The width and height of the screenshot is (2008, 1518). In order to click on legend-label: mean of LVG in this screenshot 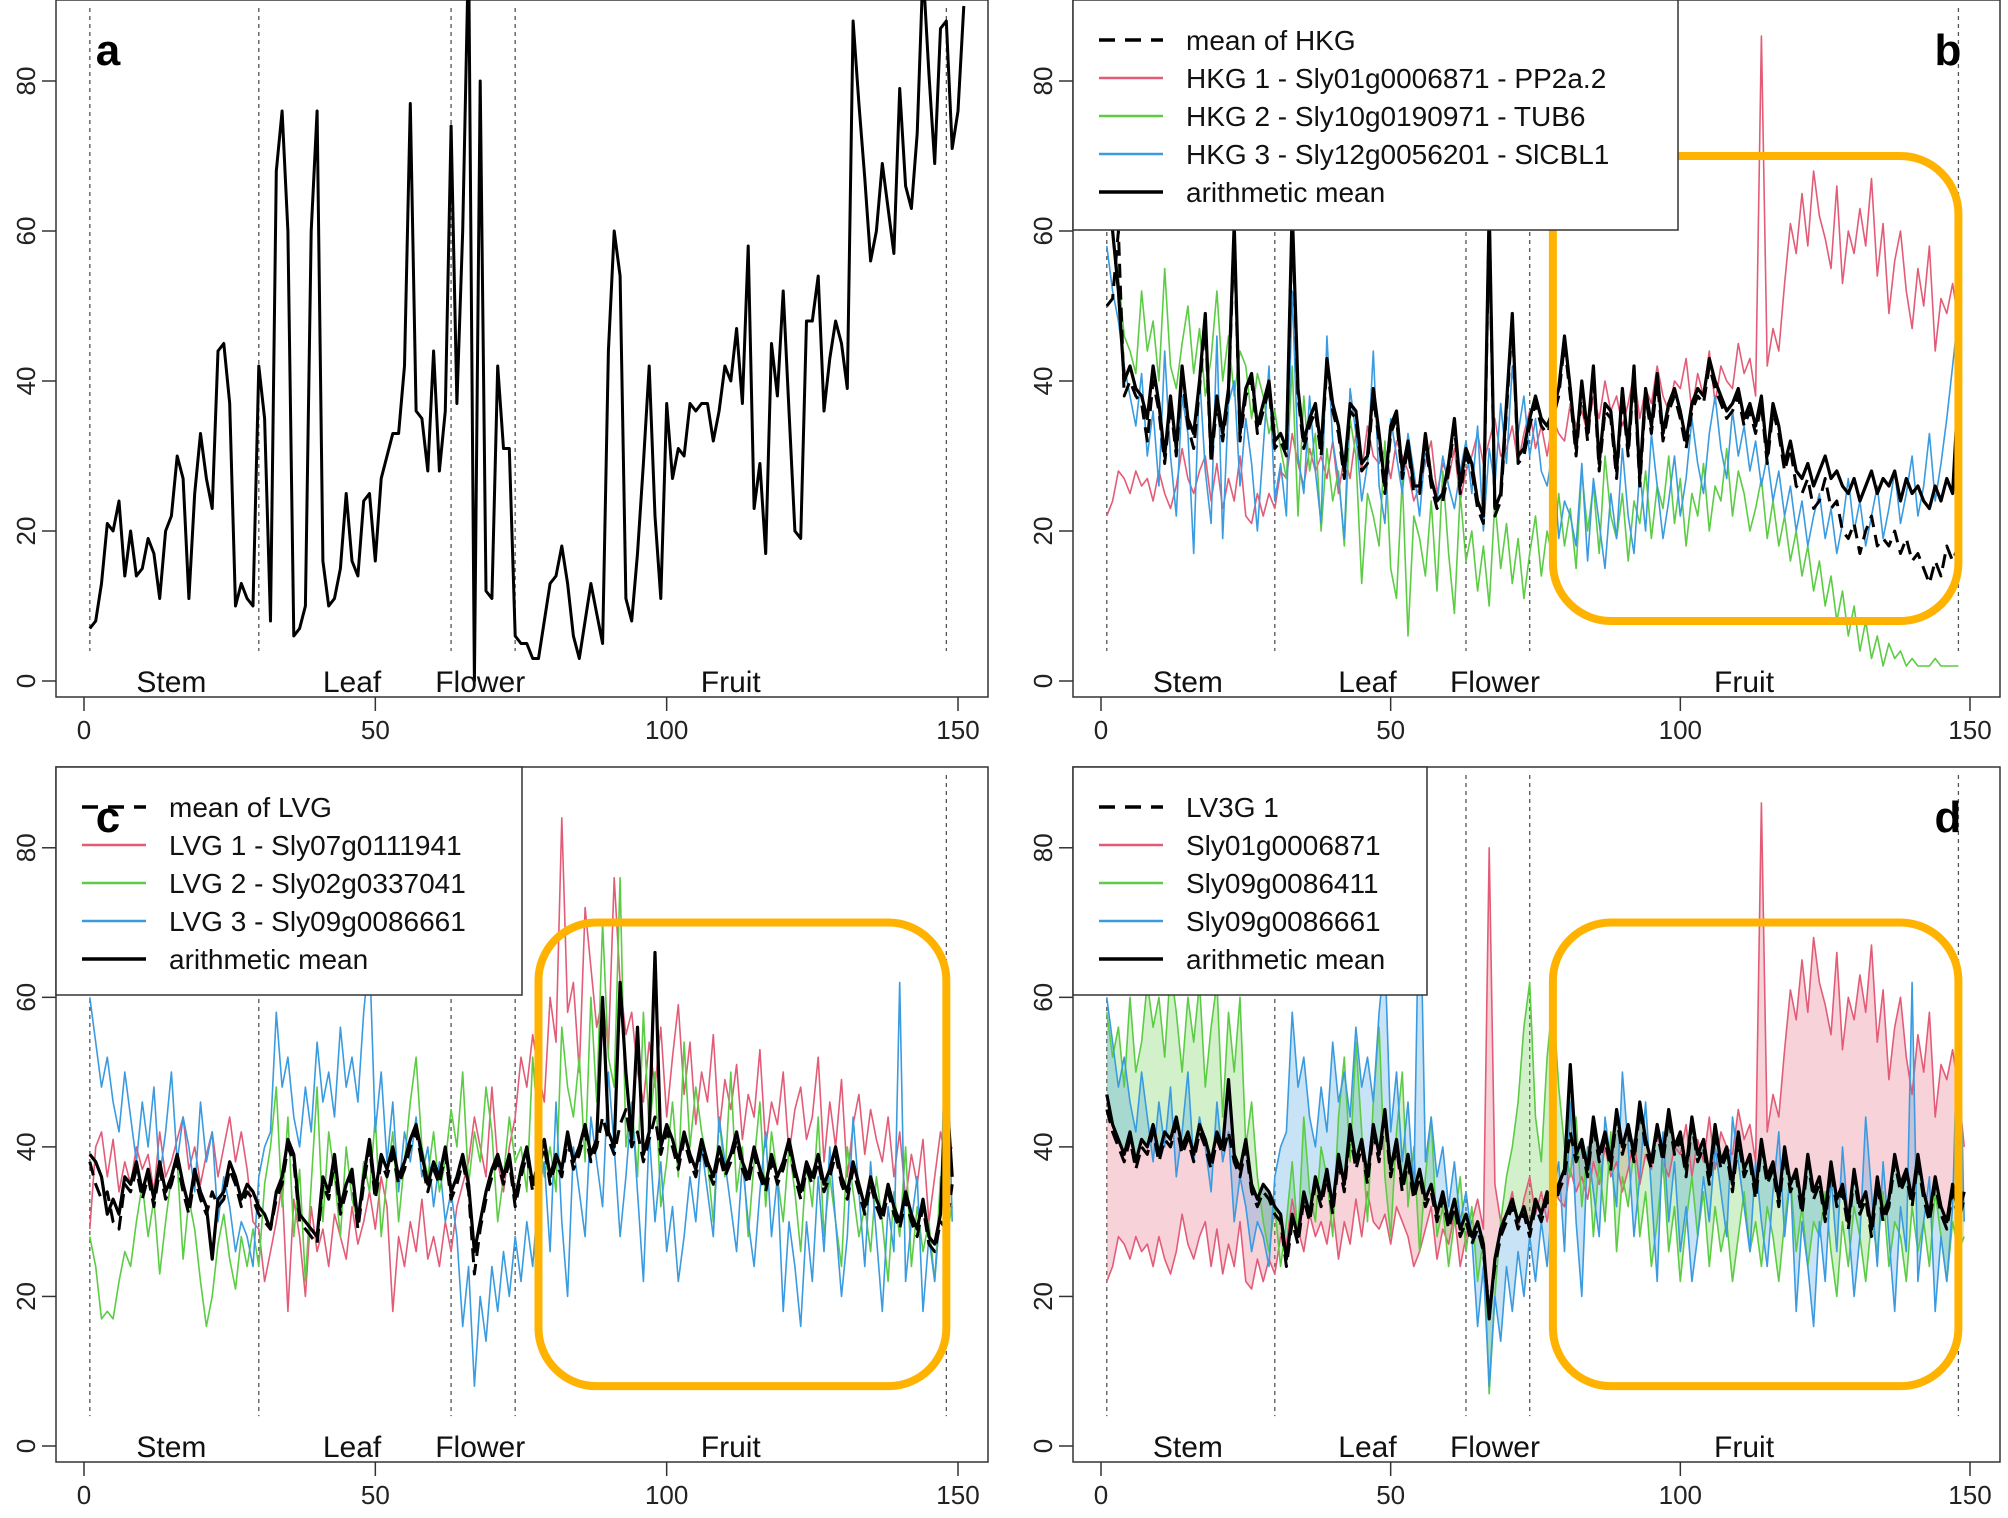, I will do `click(250, 807)`.